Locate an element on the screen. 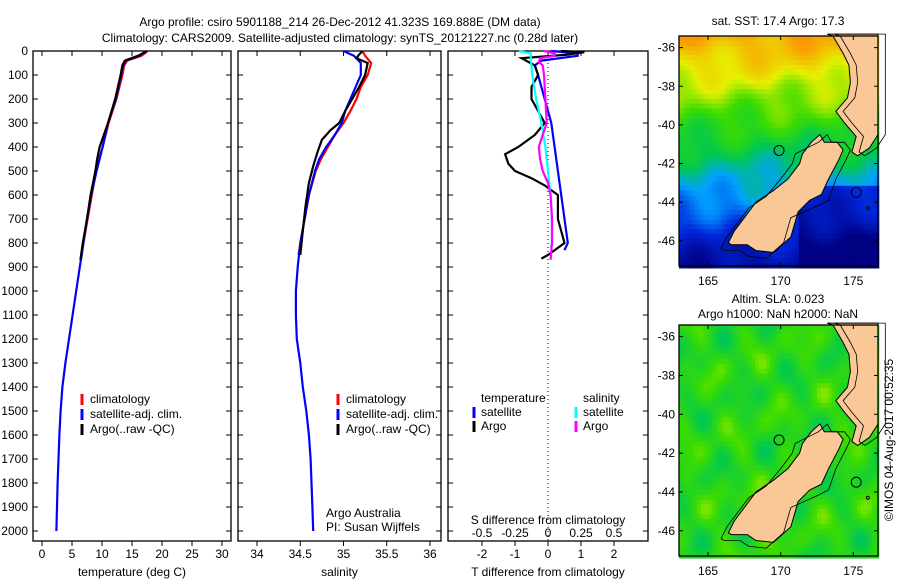 Image resolution: width=900 pixels, height=580 pixels. lat-tick-label: -42 is located at coordinates (667, 164).